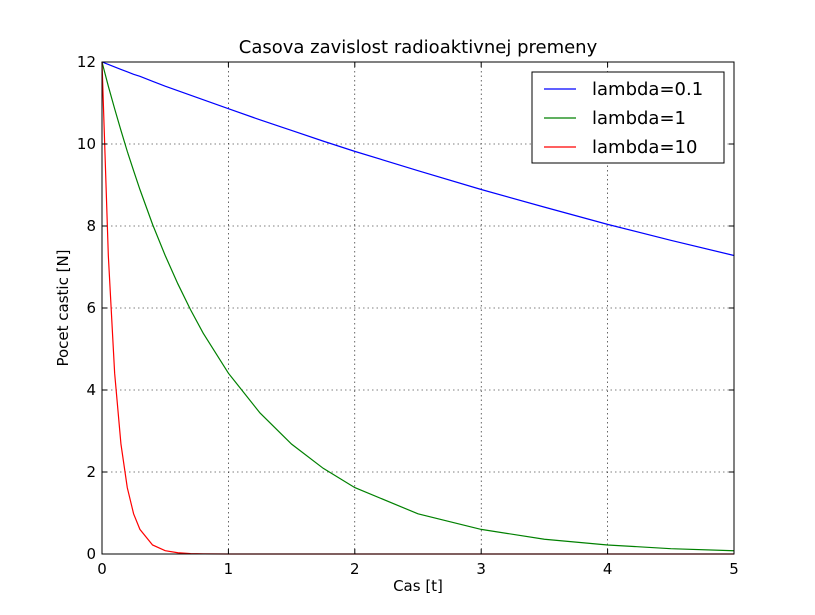 The width and height of the screenshot is (815, 615). I want to click on y-tick-label: 12, so click(86, 62).